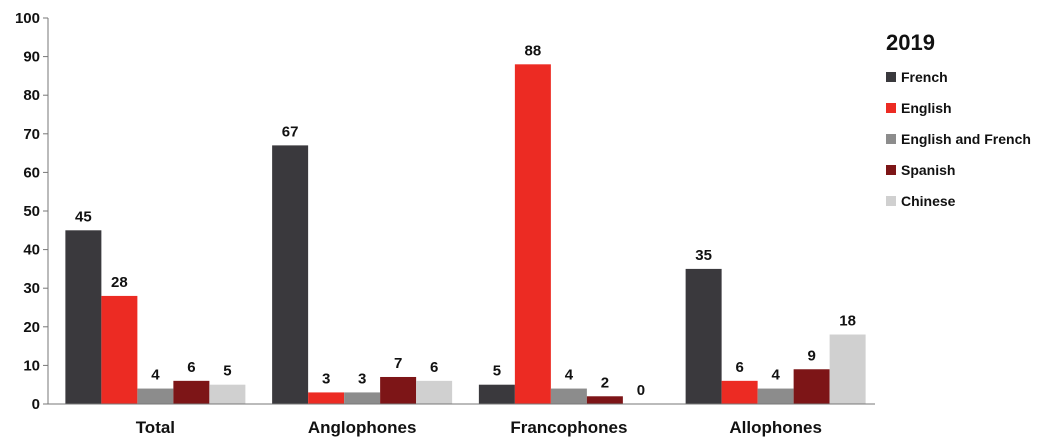  I want to click on x-category-label: Allophones, so click(775, 427).